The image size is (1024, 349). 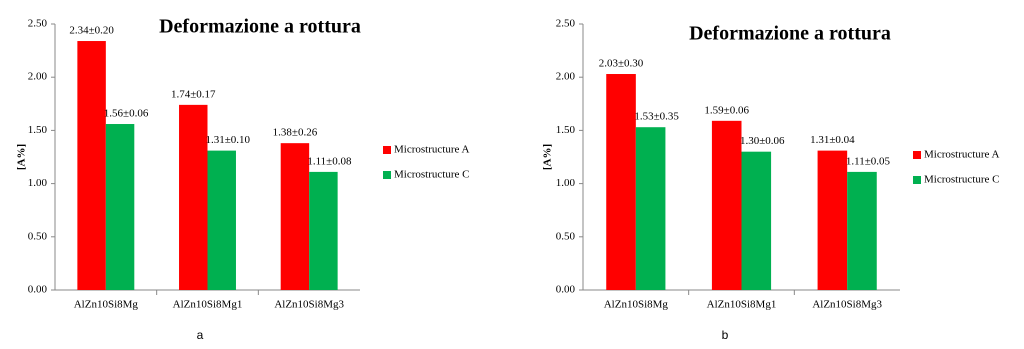 I want to click on data-label: 1.30±0.06, so click(x=762, y=141).